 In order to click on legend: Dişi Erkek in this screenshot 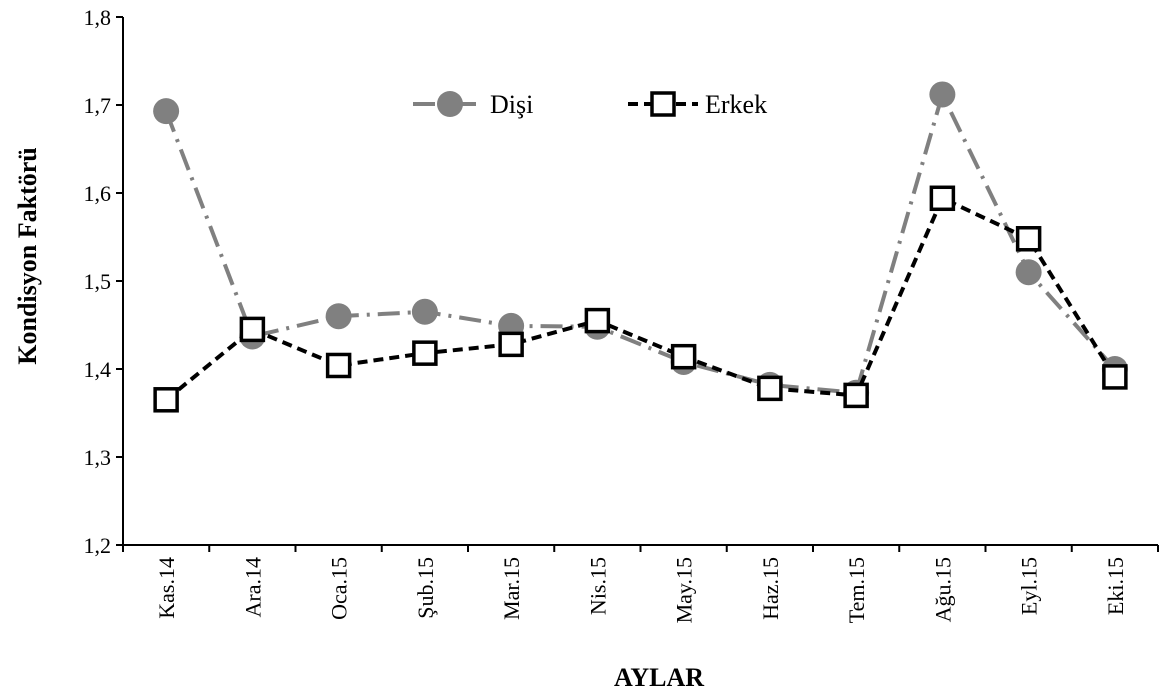, I will do `click(590, 104)`.